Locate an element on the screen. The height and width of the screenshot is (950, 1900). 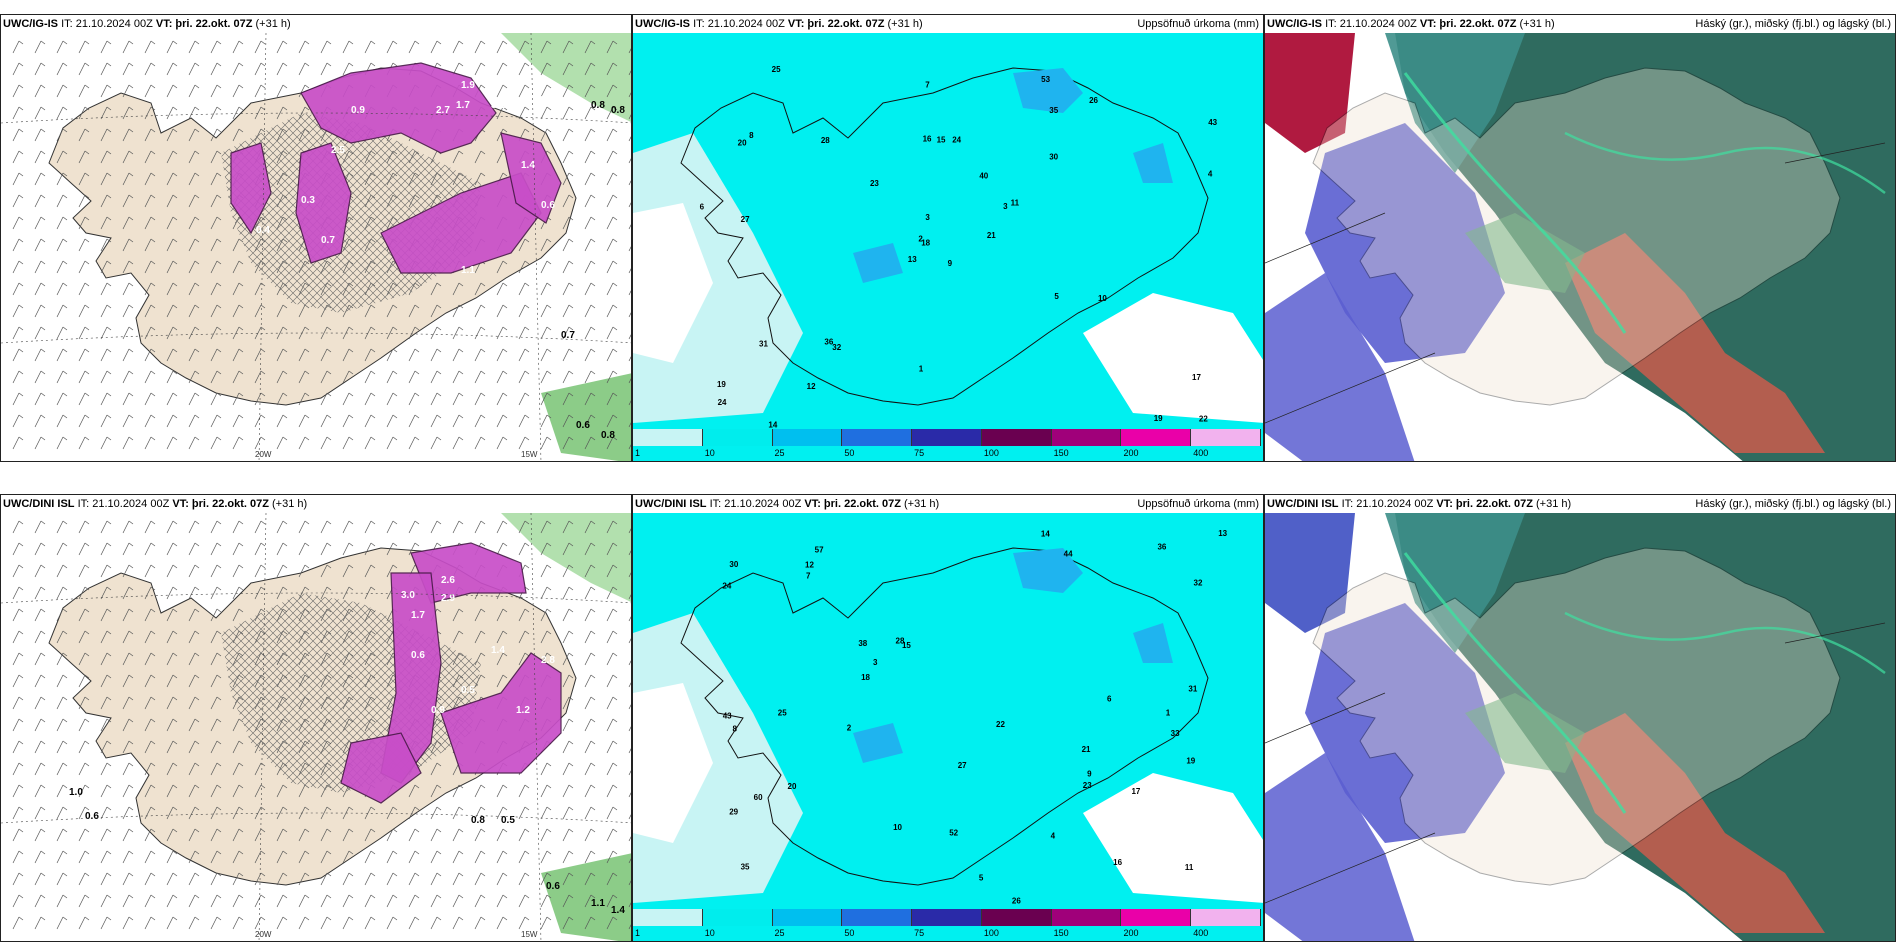
precip-value: 2 is located at coordinates (849, 727).